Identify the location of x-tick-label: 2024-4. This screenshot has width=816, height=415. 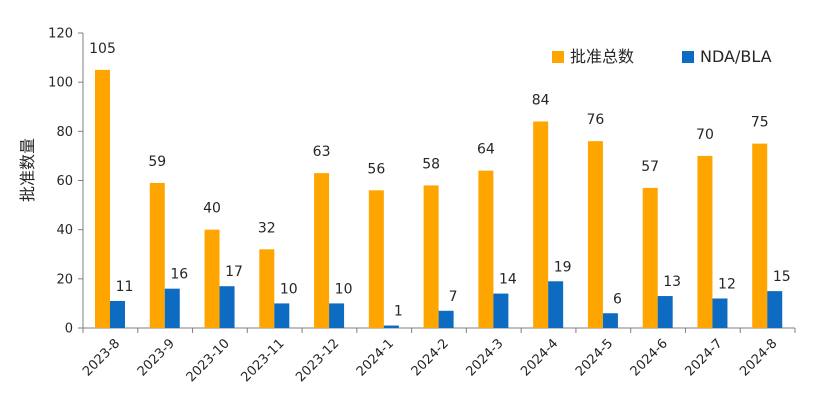
(539, 357).